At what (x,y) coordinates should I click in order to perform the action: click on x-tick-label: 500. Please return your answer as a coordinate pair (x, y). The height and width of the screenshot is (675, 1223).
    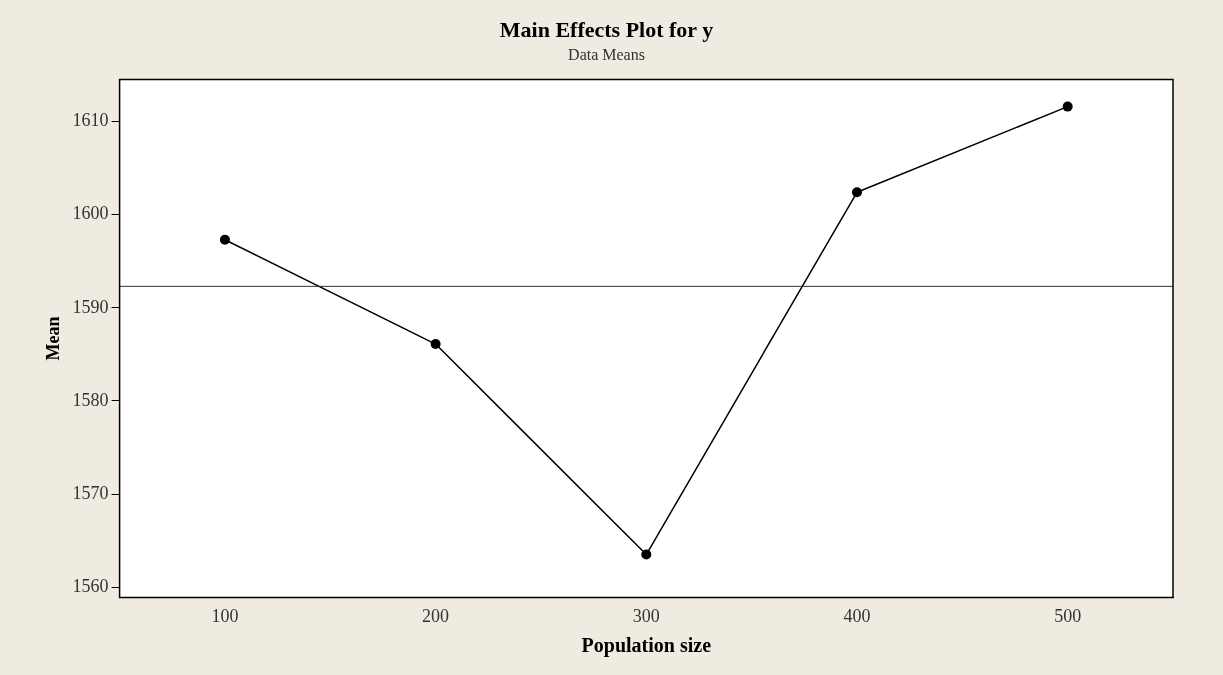
    Looking at the image, I should click on (1068, 615).